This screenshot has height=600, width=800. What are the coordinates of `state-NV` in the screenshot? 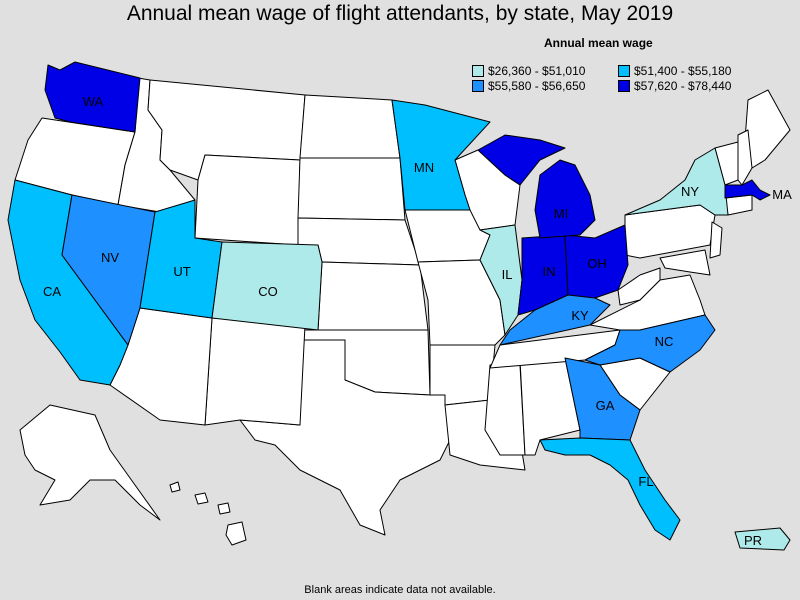 It's located at (108, 270).